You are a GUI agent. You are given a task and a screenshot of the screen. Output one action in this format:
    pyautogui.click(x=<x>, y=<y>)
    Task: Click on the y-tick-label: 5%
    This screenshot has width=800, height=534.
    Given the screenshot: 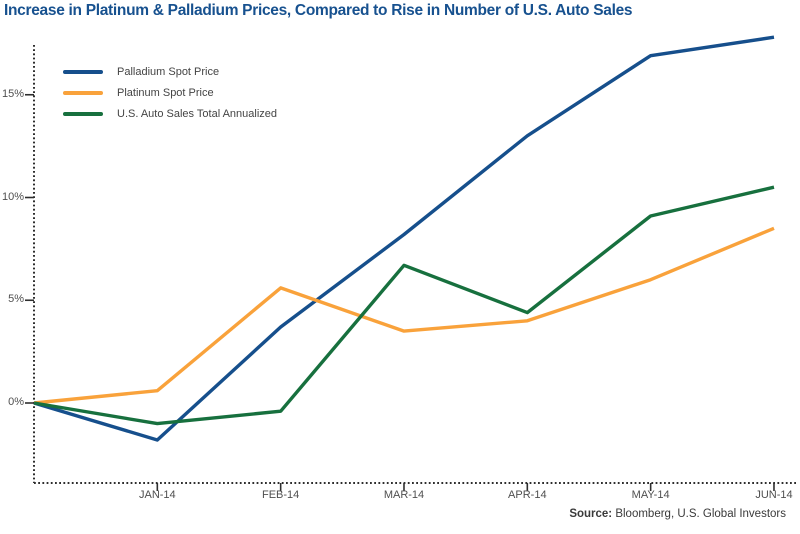 What is the action you would take?
    pyautogui.click(x=16, y=299)
    